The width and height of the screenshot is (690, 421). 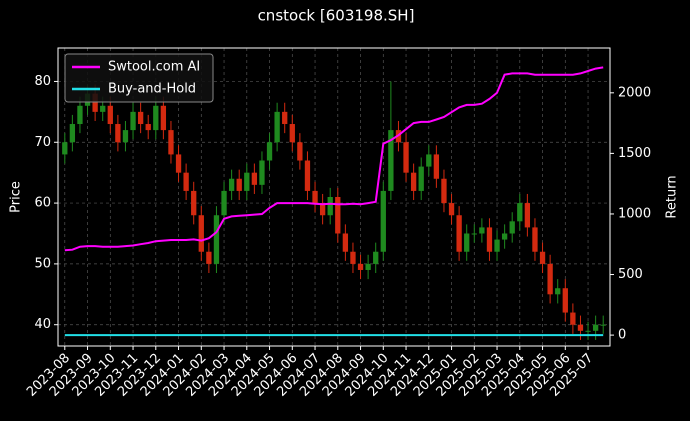 What do you see at coordinates (42, 324) in the screenshot?
I see `y-tick-label: 40` at bounding box center [42, 324].